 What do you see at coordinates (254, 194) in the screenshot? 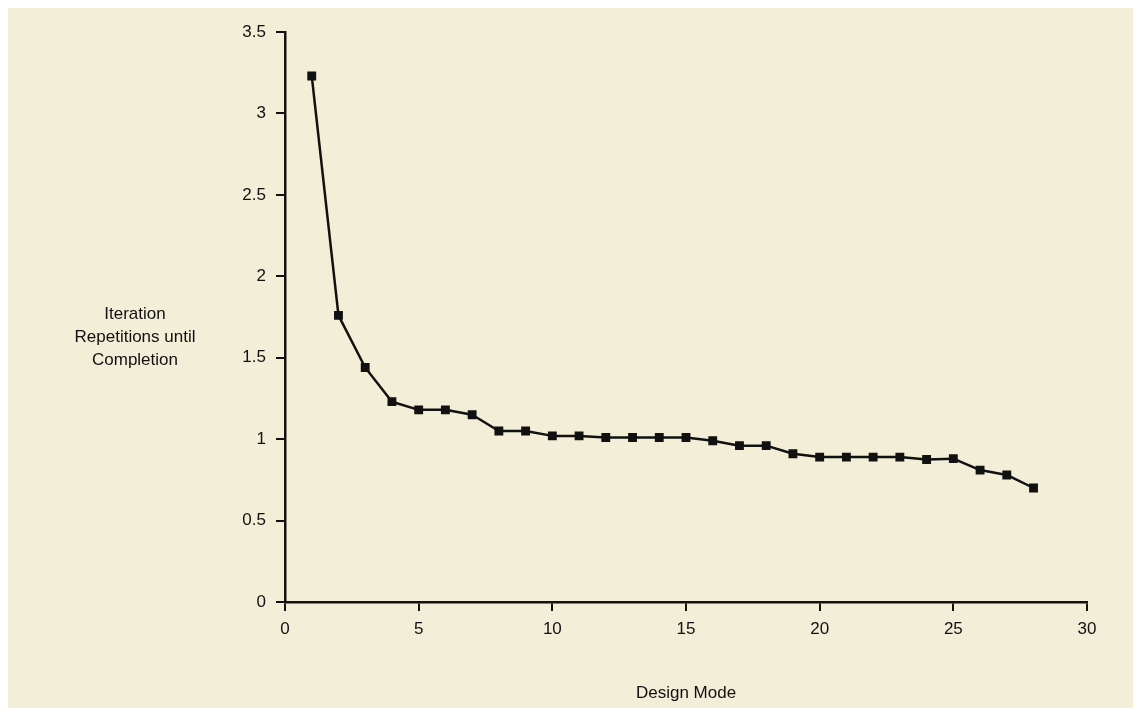
I see `y-tick-label: 2.5` at bounding box center [254, 194].